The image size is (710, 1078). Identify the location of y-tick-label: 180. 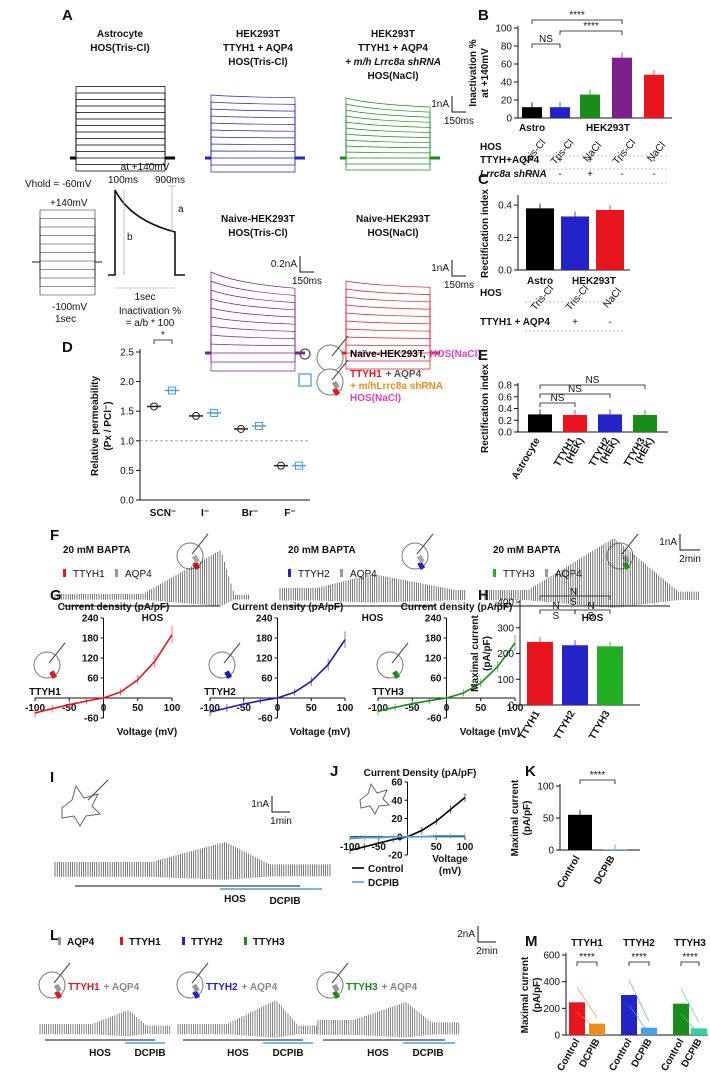
(264, 639).